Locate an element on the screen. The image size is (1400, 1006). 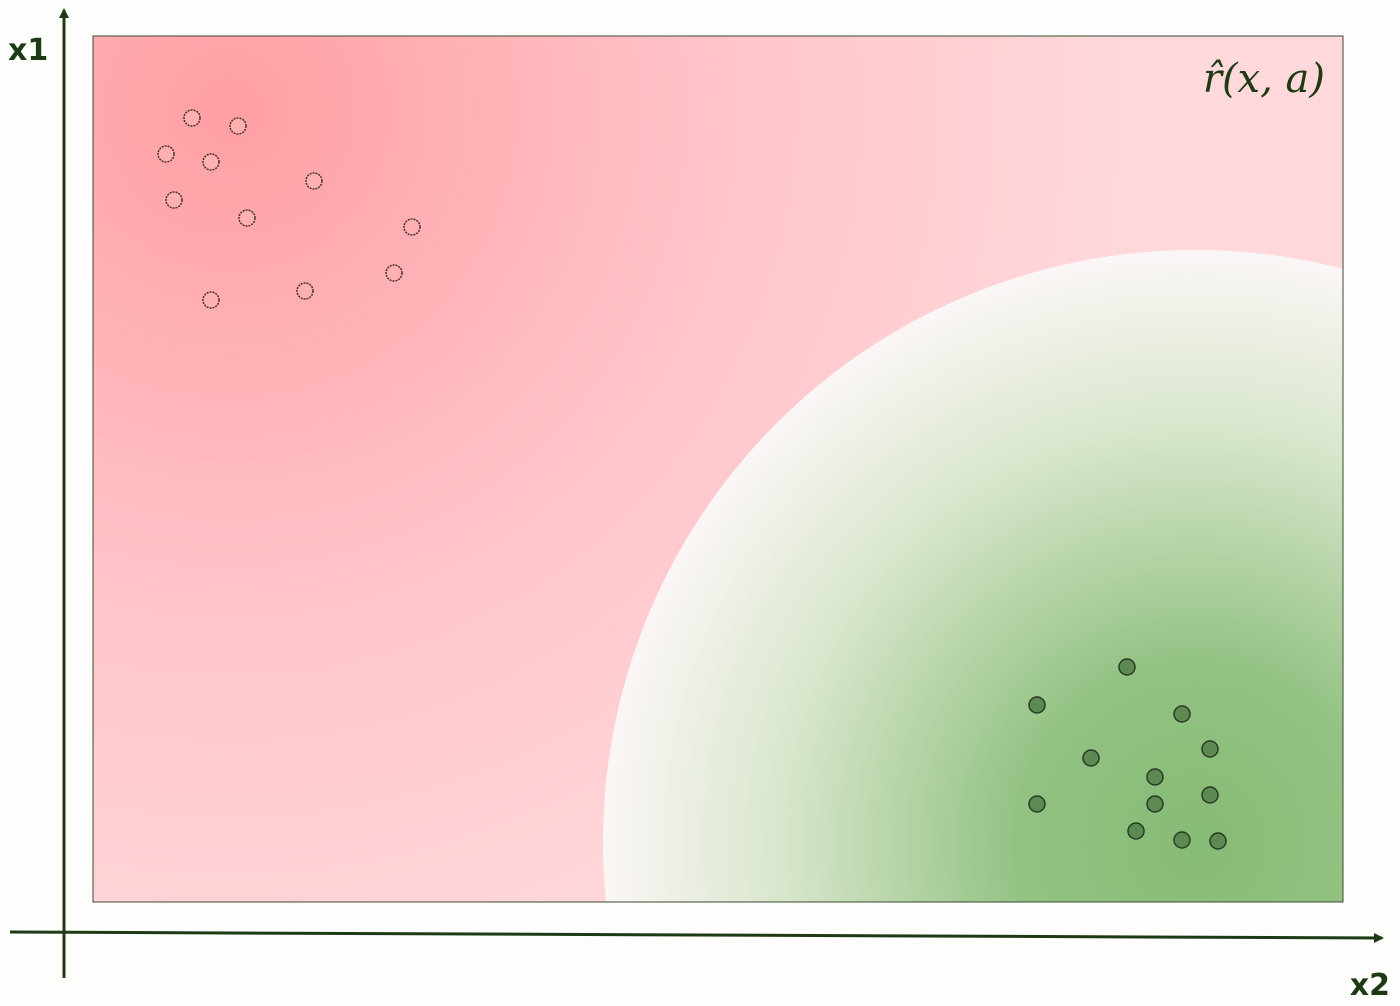
panel-label: r̂(x, a) is located at coordinates (1264, 79).